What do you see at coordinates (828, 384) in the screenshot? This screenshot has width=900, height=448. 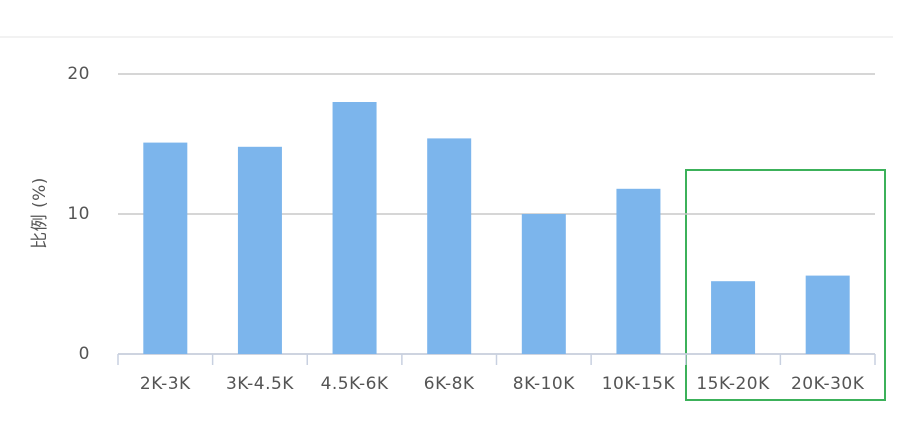 I see `x-tick-label: 20K-30K` at bounding box center [828, 384].